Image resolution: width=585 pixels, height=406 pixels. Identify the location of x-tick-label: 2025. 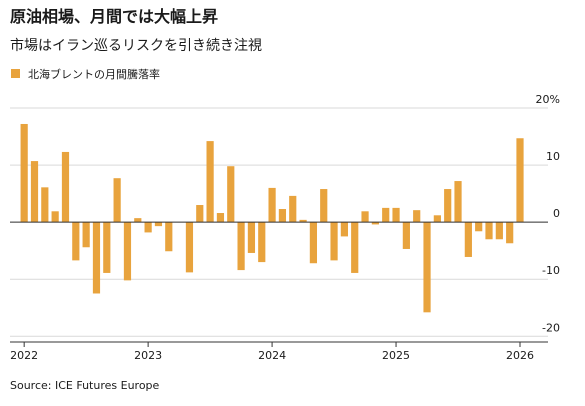
(396, 355).